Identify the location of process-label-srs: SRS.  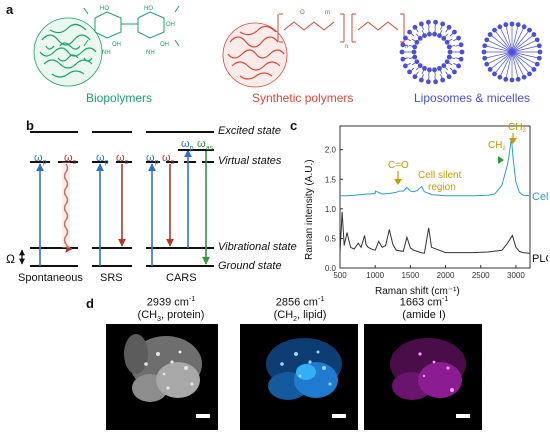
(111, 278).